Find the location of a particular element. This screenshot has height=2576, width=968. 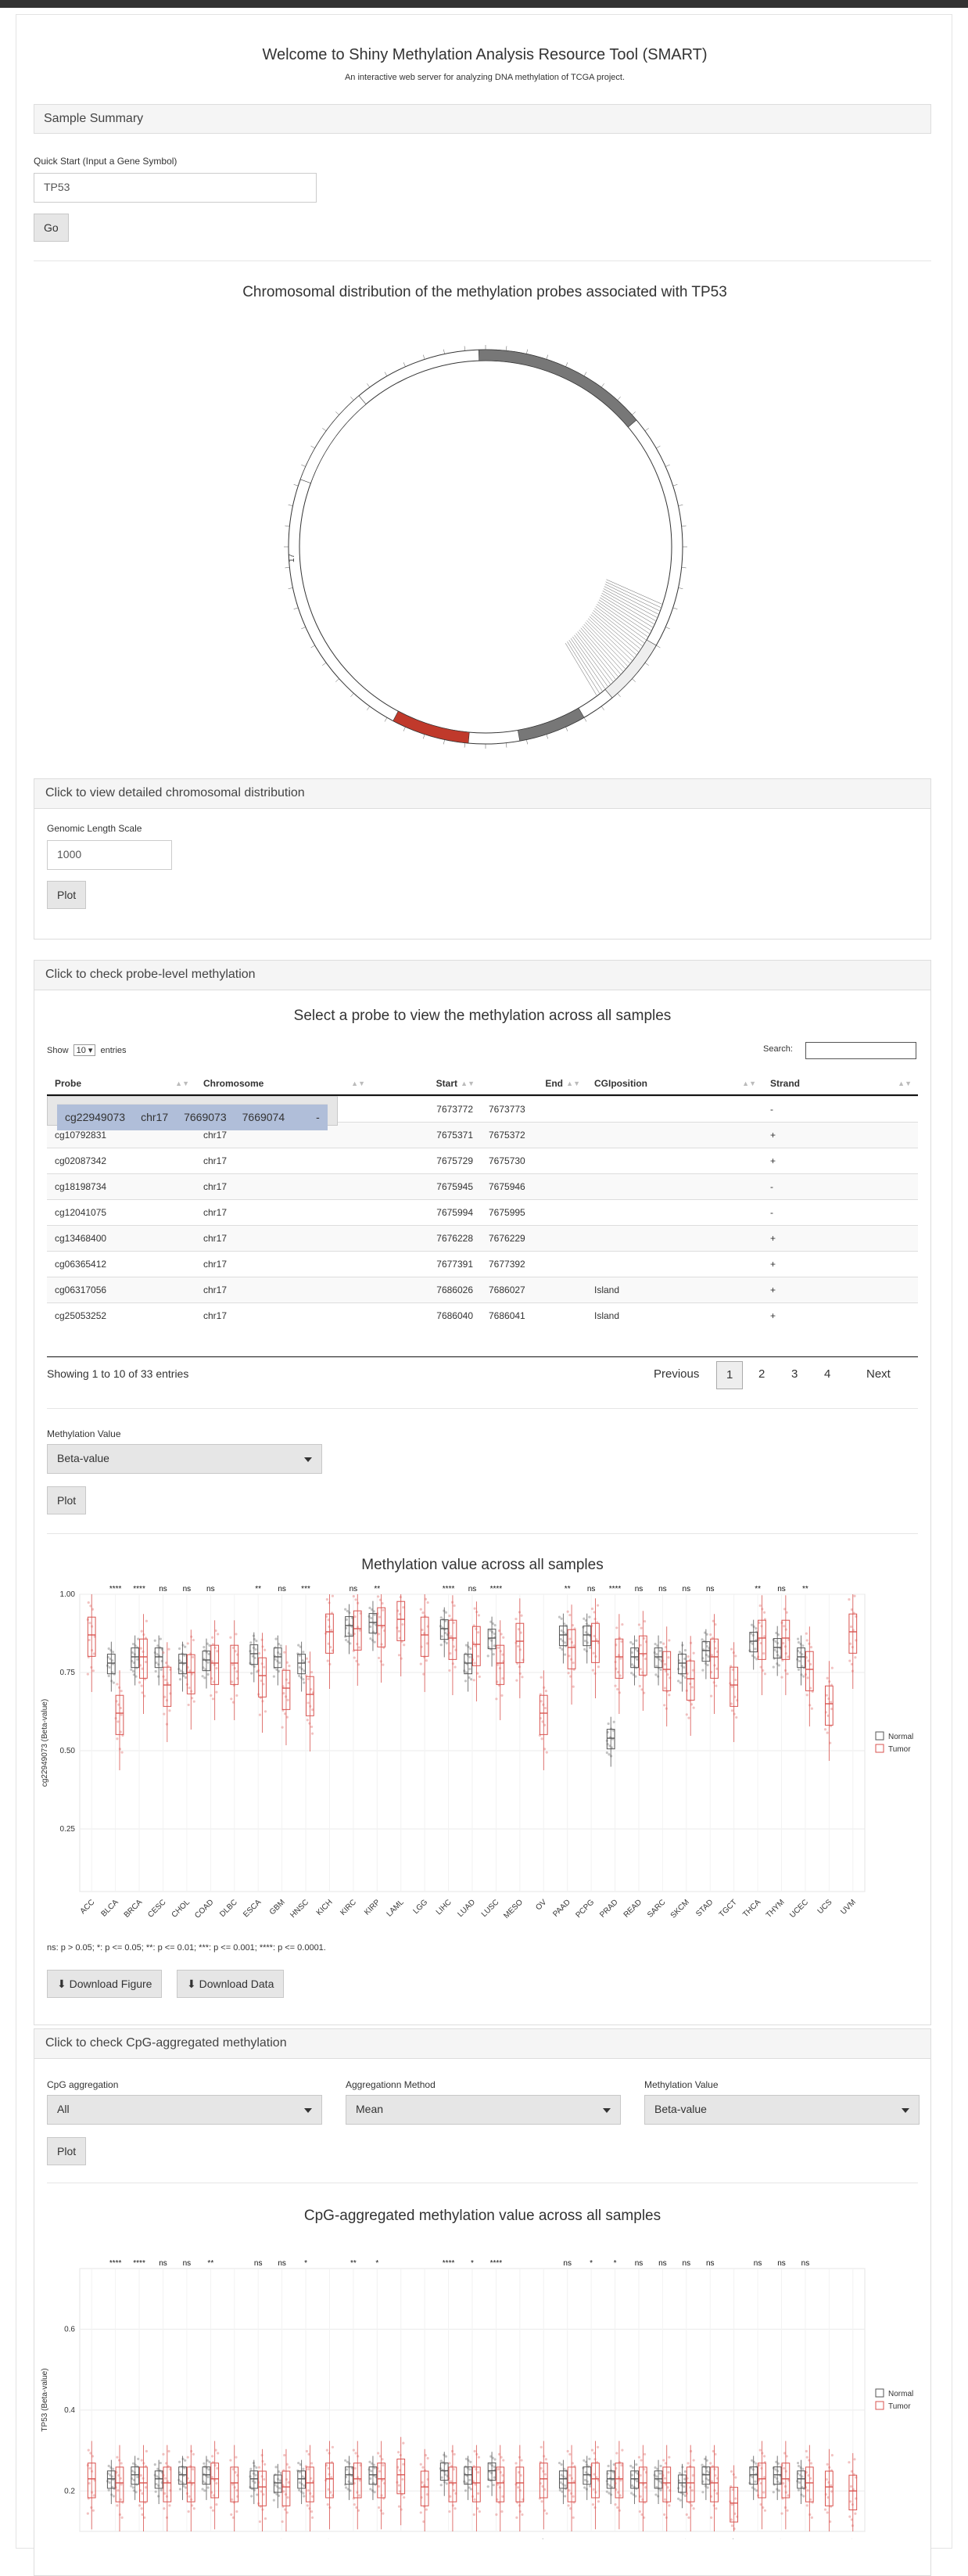

col-start: Start ▲▼ is located at coordinates (426, 1084).